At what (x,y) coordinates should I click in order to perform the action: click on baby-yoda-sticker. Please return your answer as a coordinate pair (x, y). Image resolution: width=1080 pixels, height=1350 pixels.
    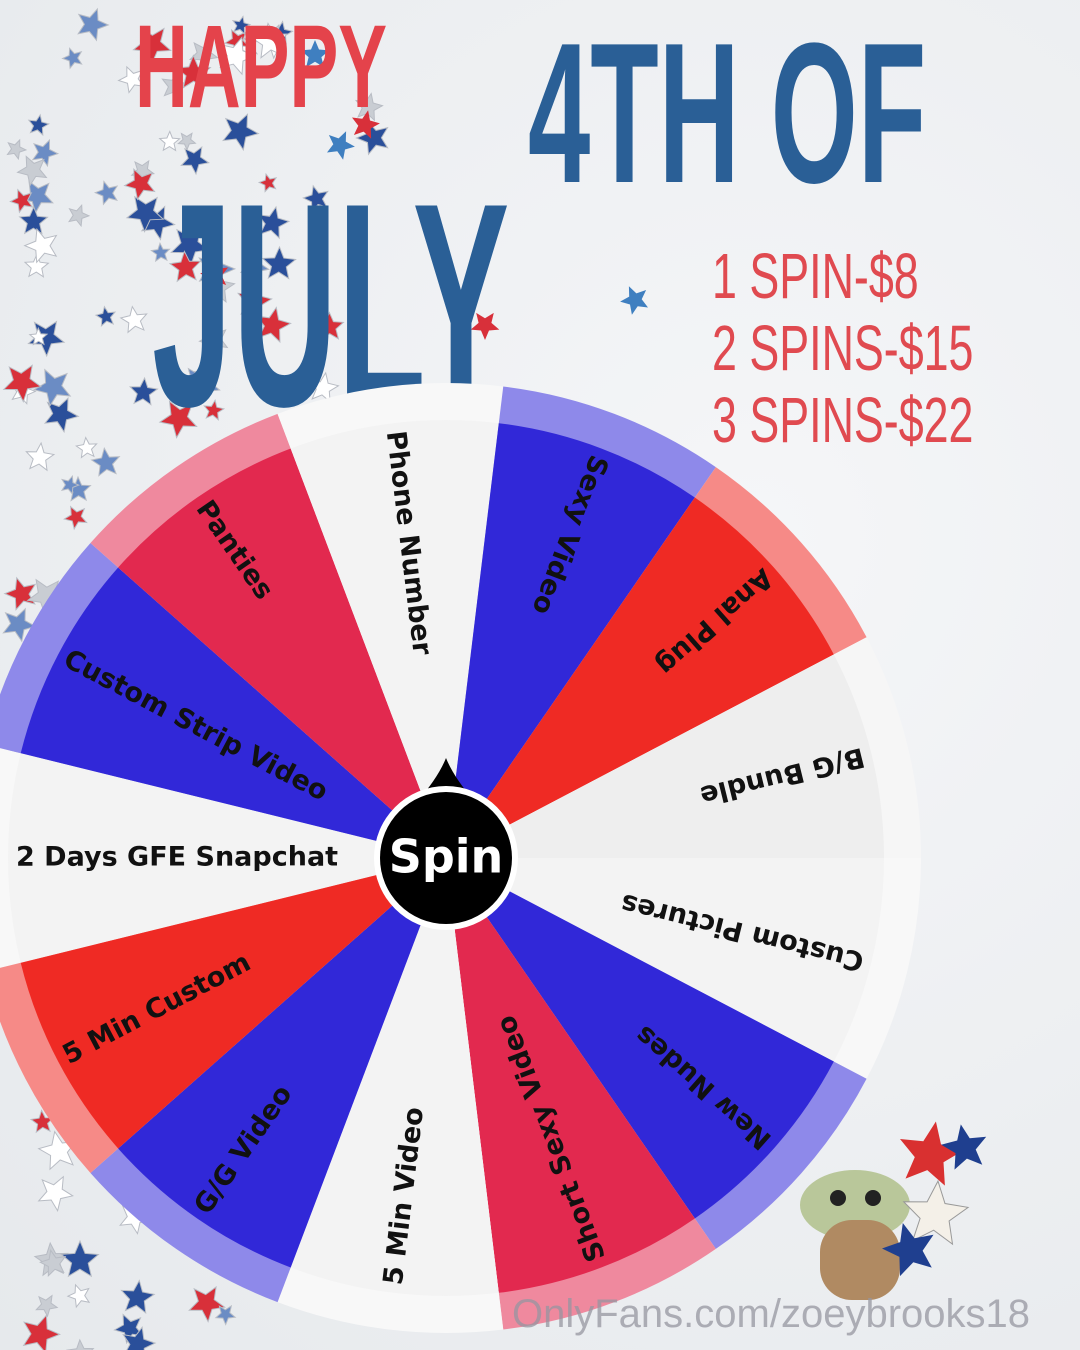
    Looking at the image, I should click on (890, 1210).